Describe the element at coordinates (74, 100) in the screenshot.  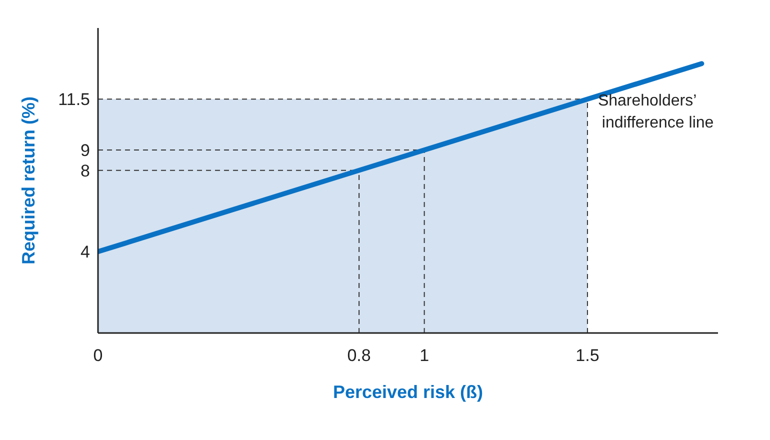
I see `y-tick-label: 11.5` at that location.